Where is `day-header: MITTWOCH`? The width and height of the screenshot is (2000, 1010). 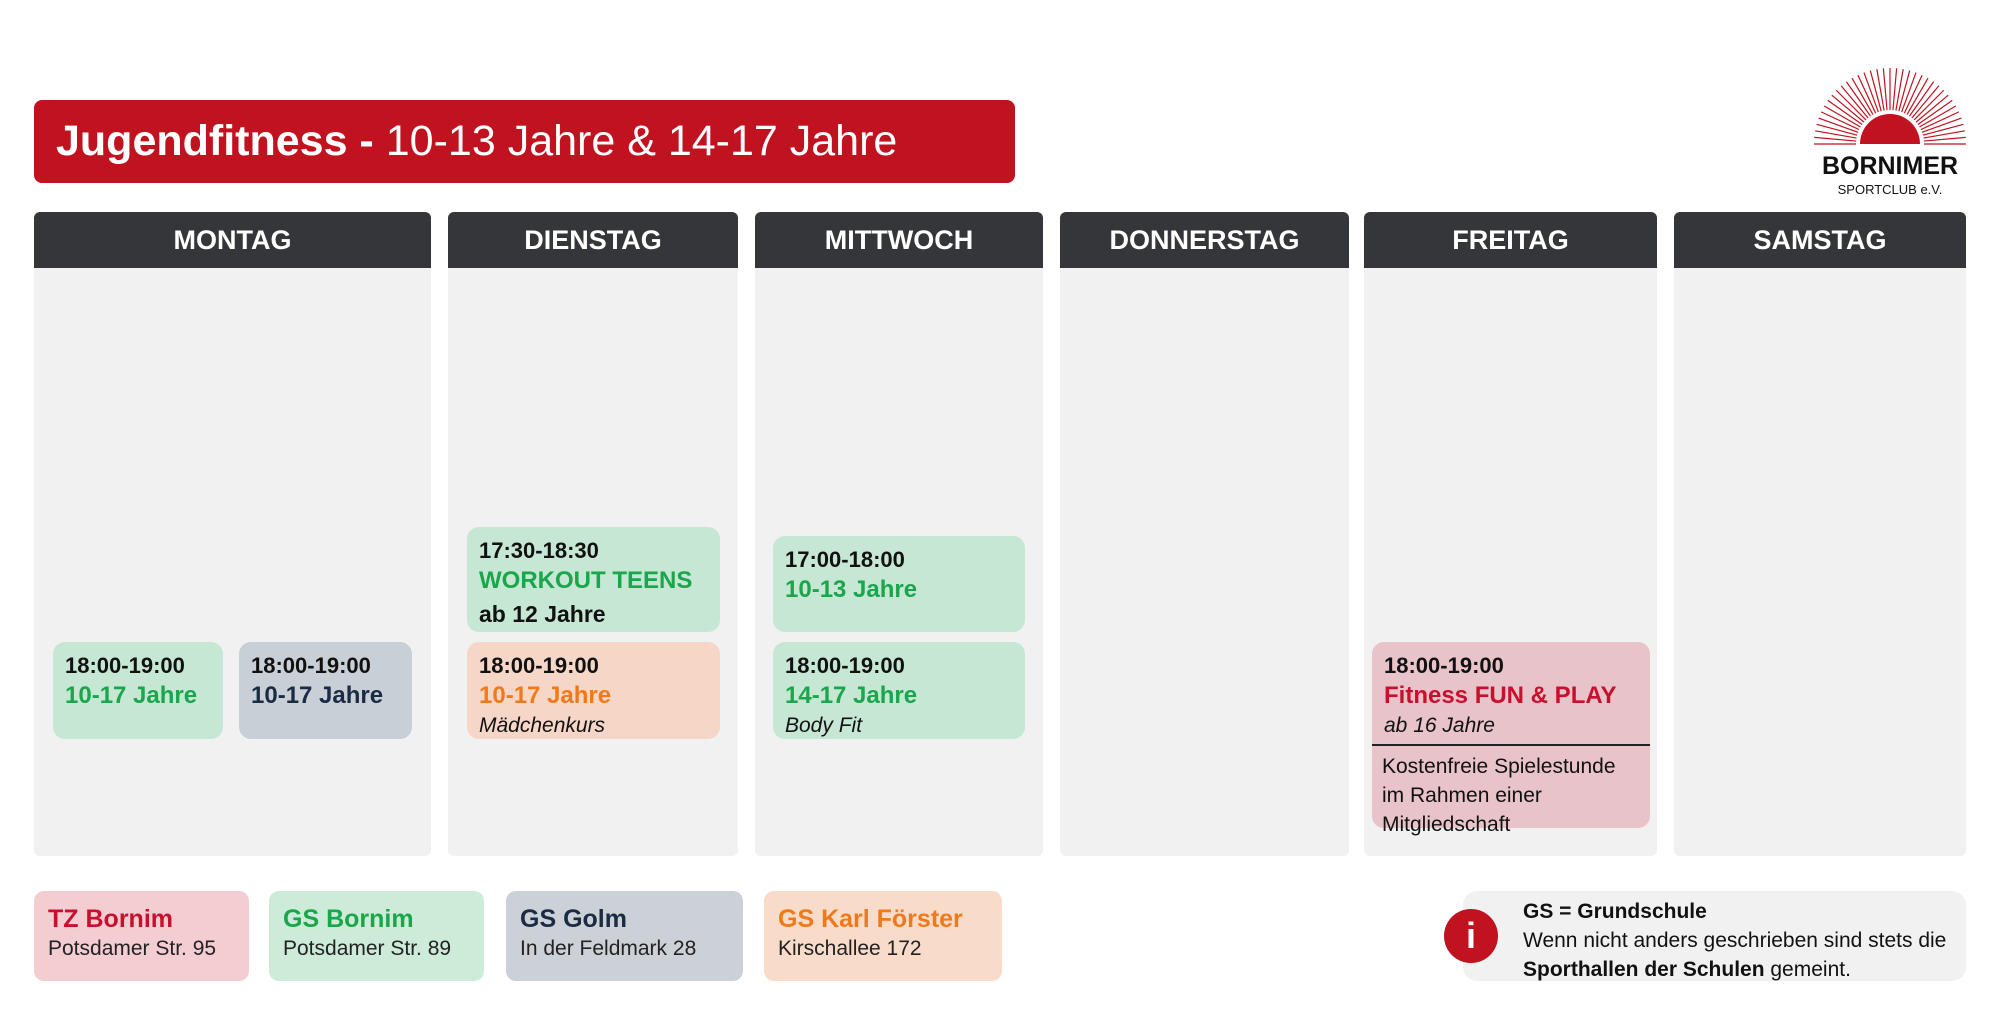
day-header: MITTWOCH is located at coordinates (899, 240).